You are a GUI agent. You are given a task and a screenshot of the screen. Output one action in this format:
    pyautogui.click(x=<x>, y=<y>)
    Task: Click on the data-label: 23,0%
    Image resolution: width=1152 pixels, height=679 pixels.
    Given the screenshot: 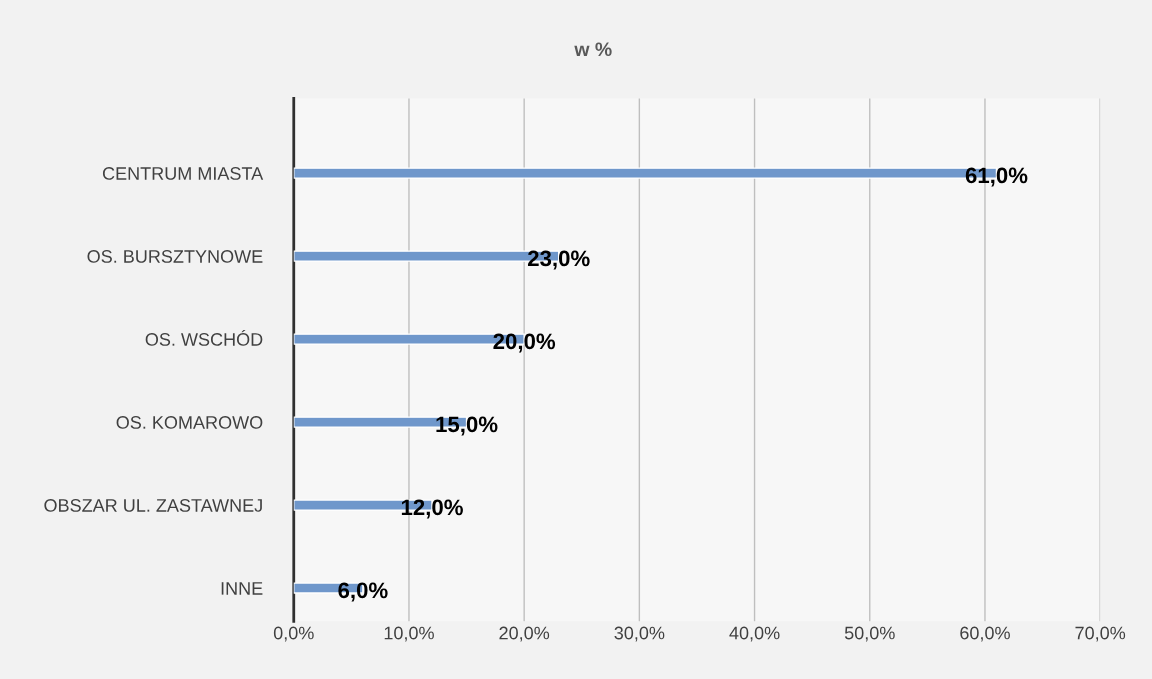 What is the action you would take?
    pyautogui.click(x=558, y=260)
    